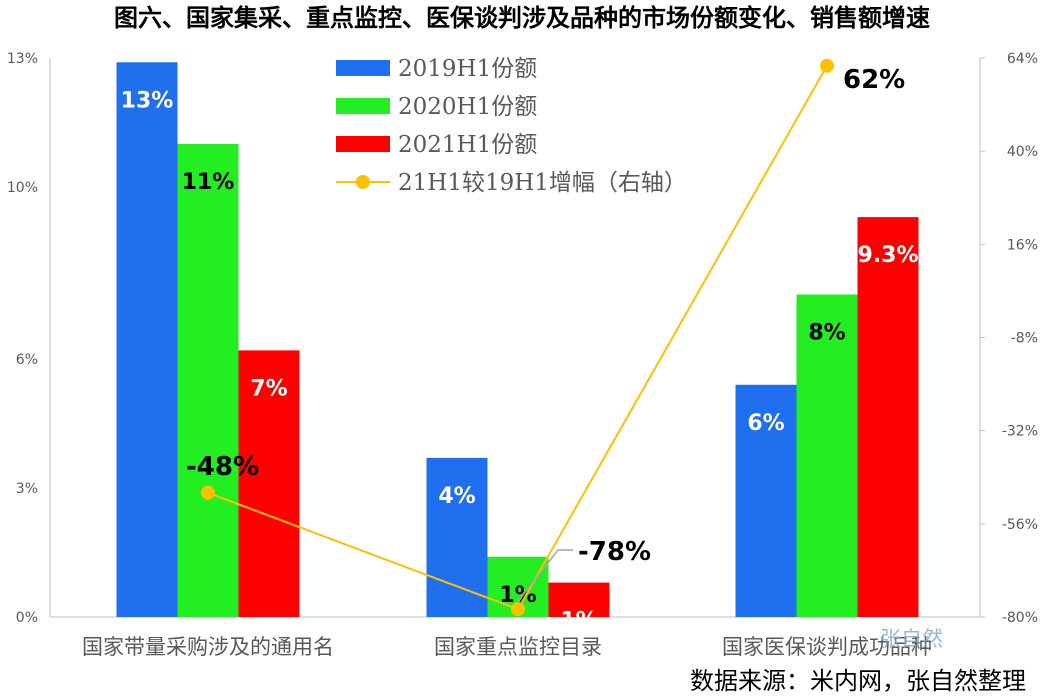  I want to click on bar-data-label: 8%, so click(826, 333).